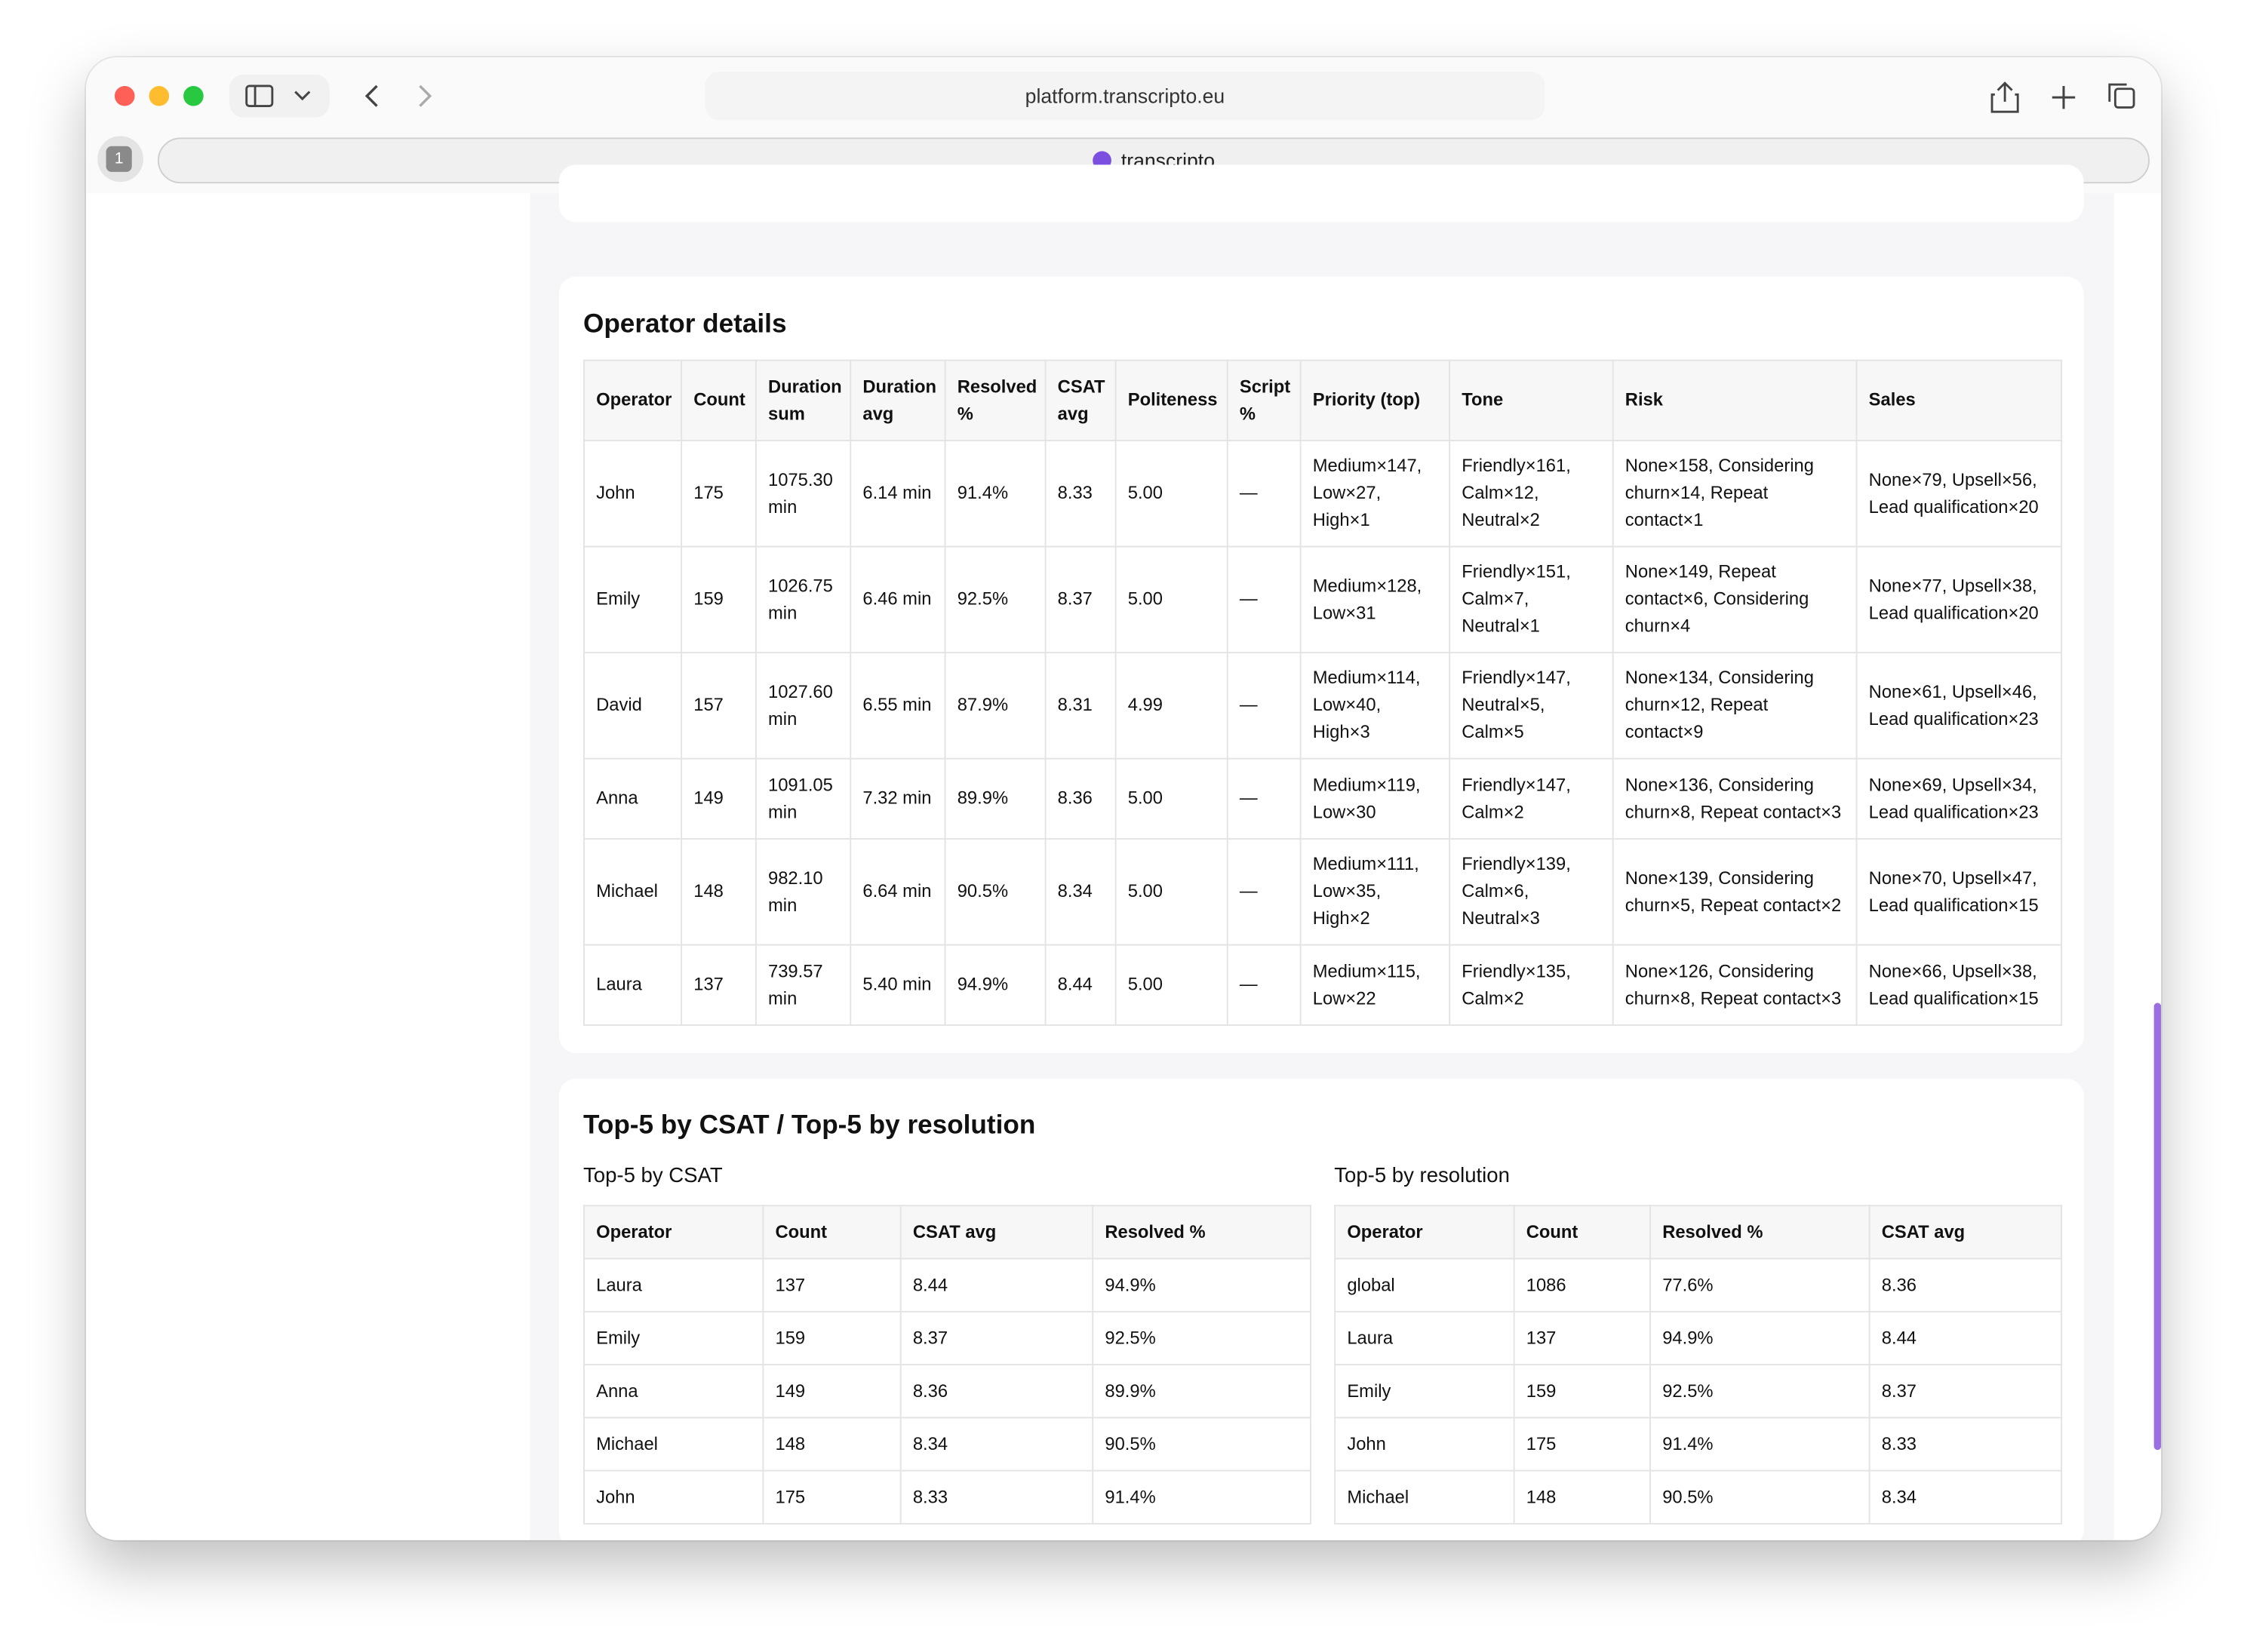 The height and width of the screenshot is (1652, 2247). I want to click on column-header: Count, so click(719, 400).